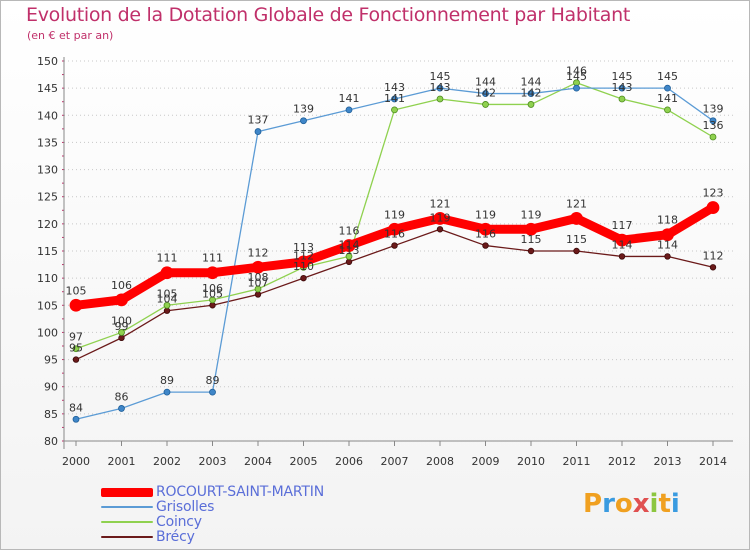 This screenshot has width=750, height=550. I want to click on y-tick-label: 95, so click(51, 360).